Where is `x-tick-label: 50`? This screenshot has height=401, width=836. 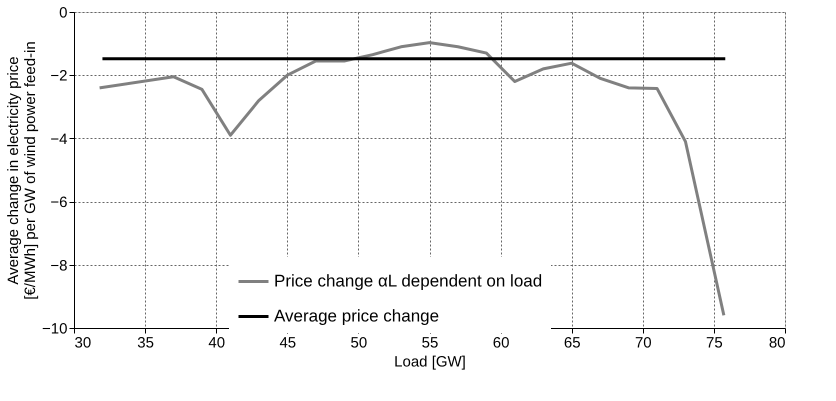
x-tick-label: 50 is located at coordinates (359, 343).